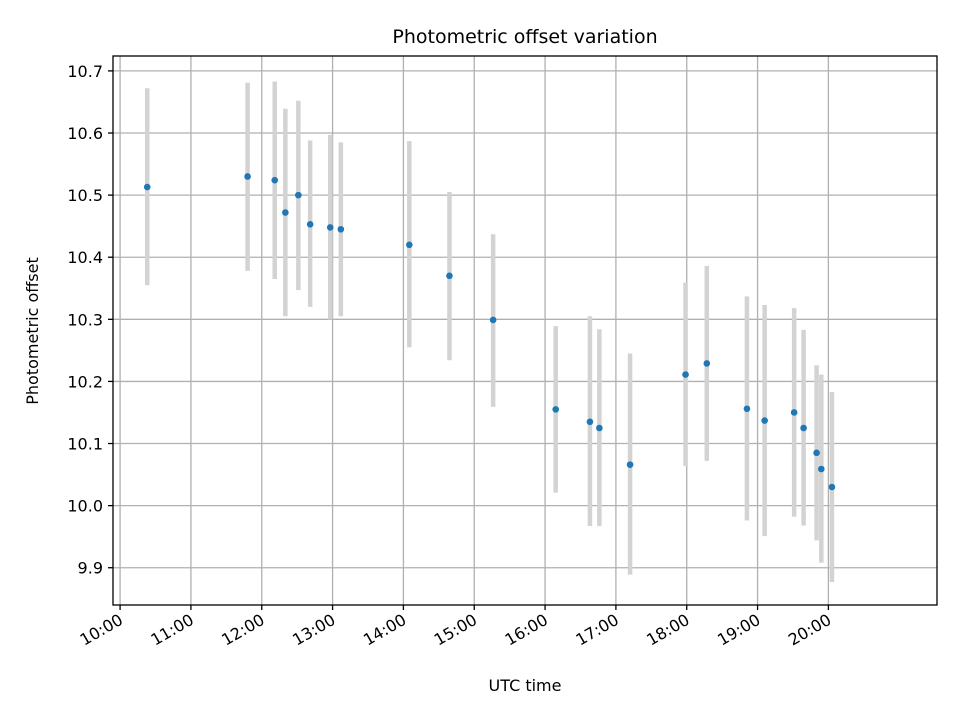  What do you see at coordinates (85, 506) in the screenshot?
I see `y-tick-label: 10.0` at bounding box center [85, 506].